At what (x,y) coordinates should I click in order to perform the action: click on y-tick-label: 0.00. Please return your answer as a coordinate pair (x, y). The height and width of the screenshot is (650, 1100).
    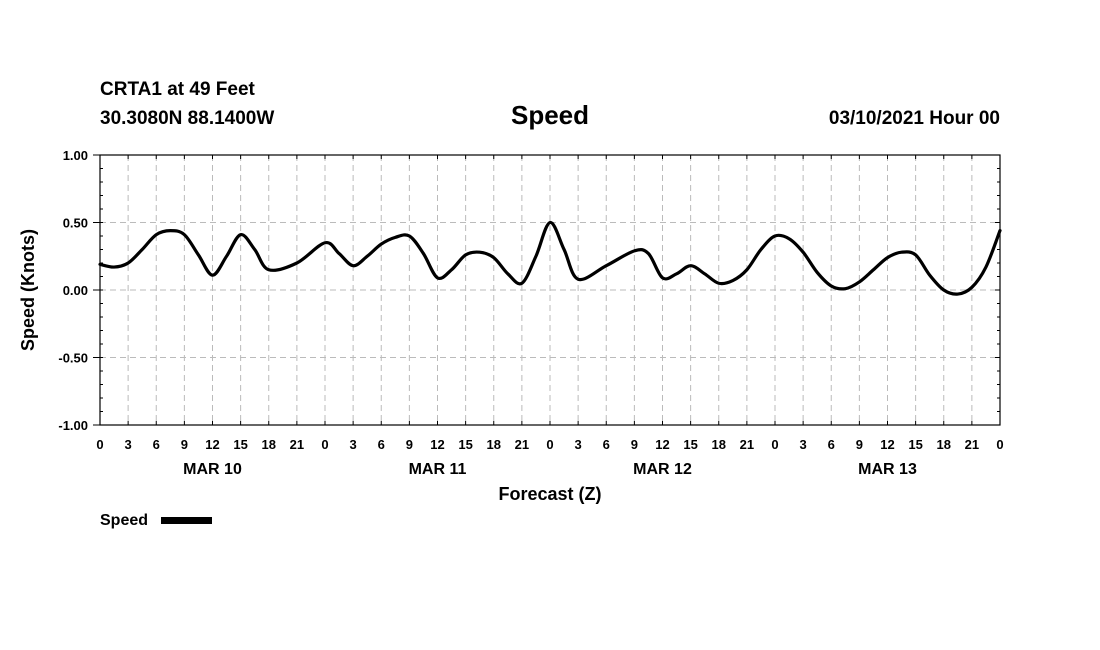
    Looking at the image, I should click on (75, 290).